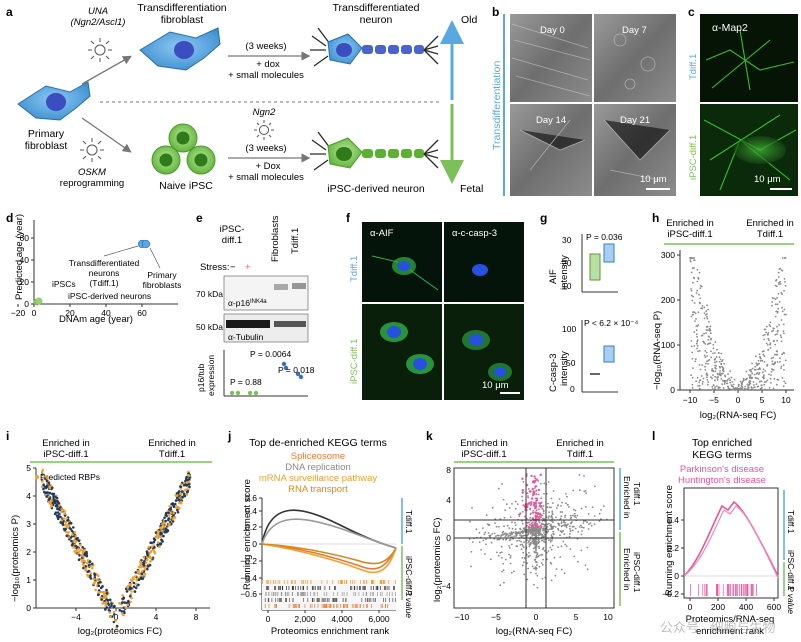 The image size is (801, 642). I want to click on panel-label-h: h, so click(655, 218).